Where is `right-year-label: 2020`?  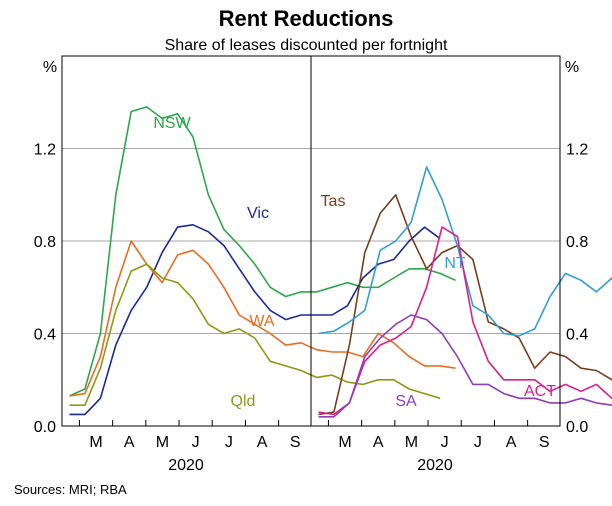
right-year-label: 2020 is located at coordinates (435, 465).